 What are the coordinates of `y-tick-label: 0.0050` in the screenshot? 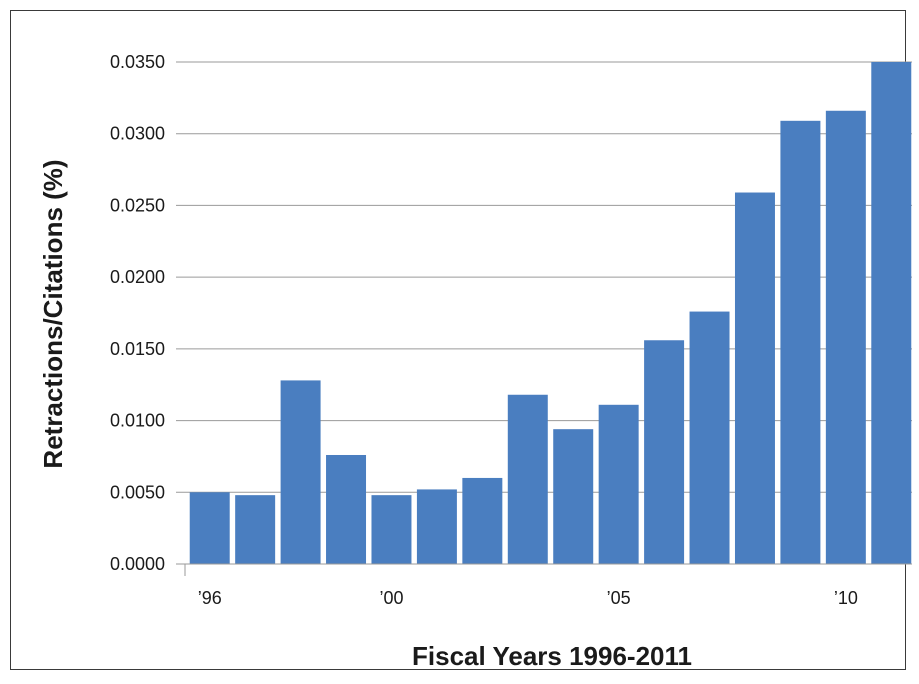 It's located at (137, 492).